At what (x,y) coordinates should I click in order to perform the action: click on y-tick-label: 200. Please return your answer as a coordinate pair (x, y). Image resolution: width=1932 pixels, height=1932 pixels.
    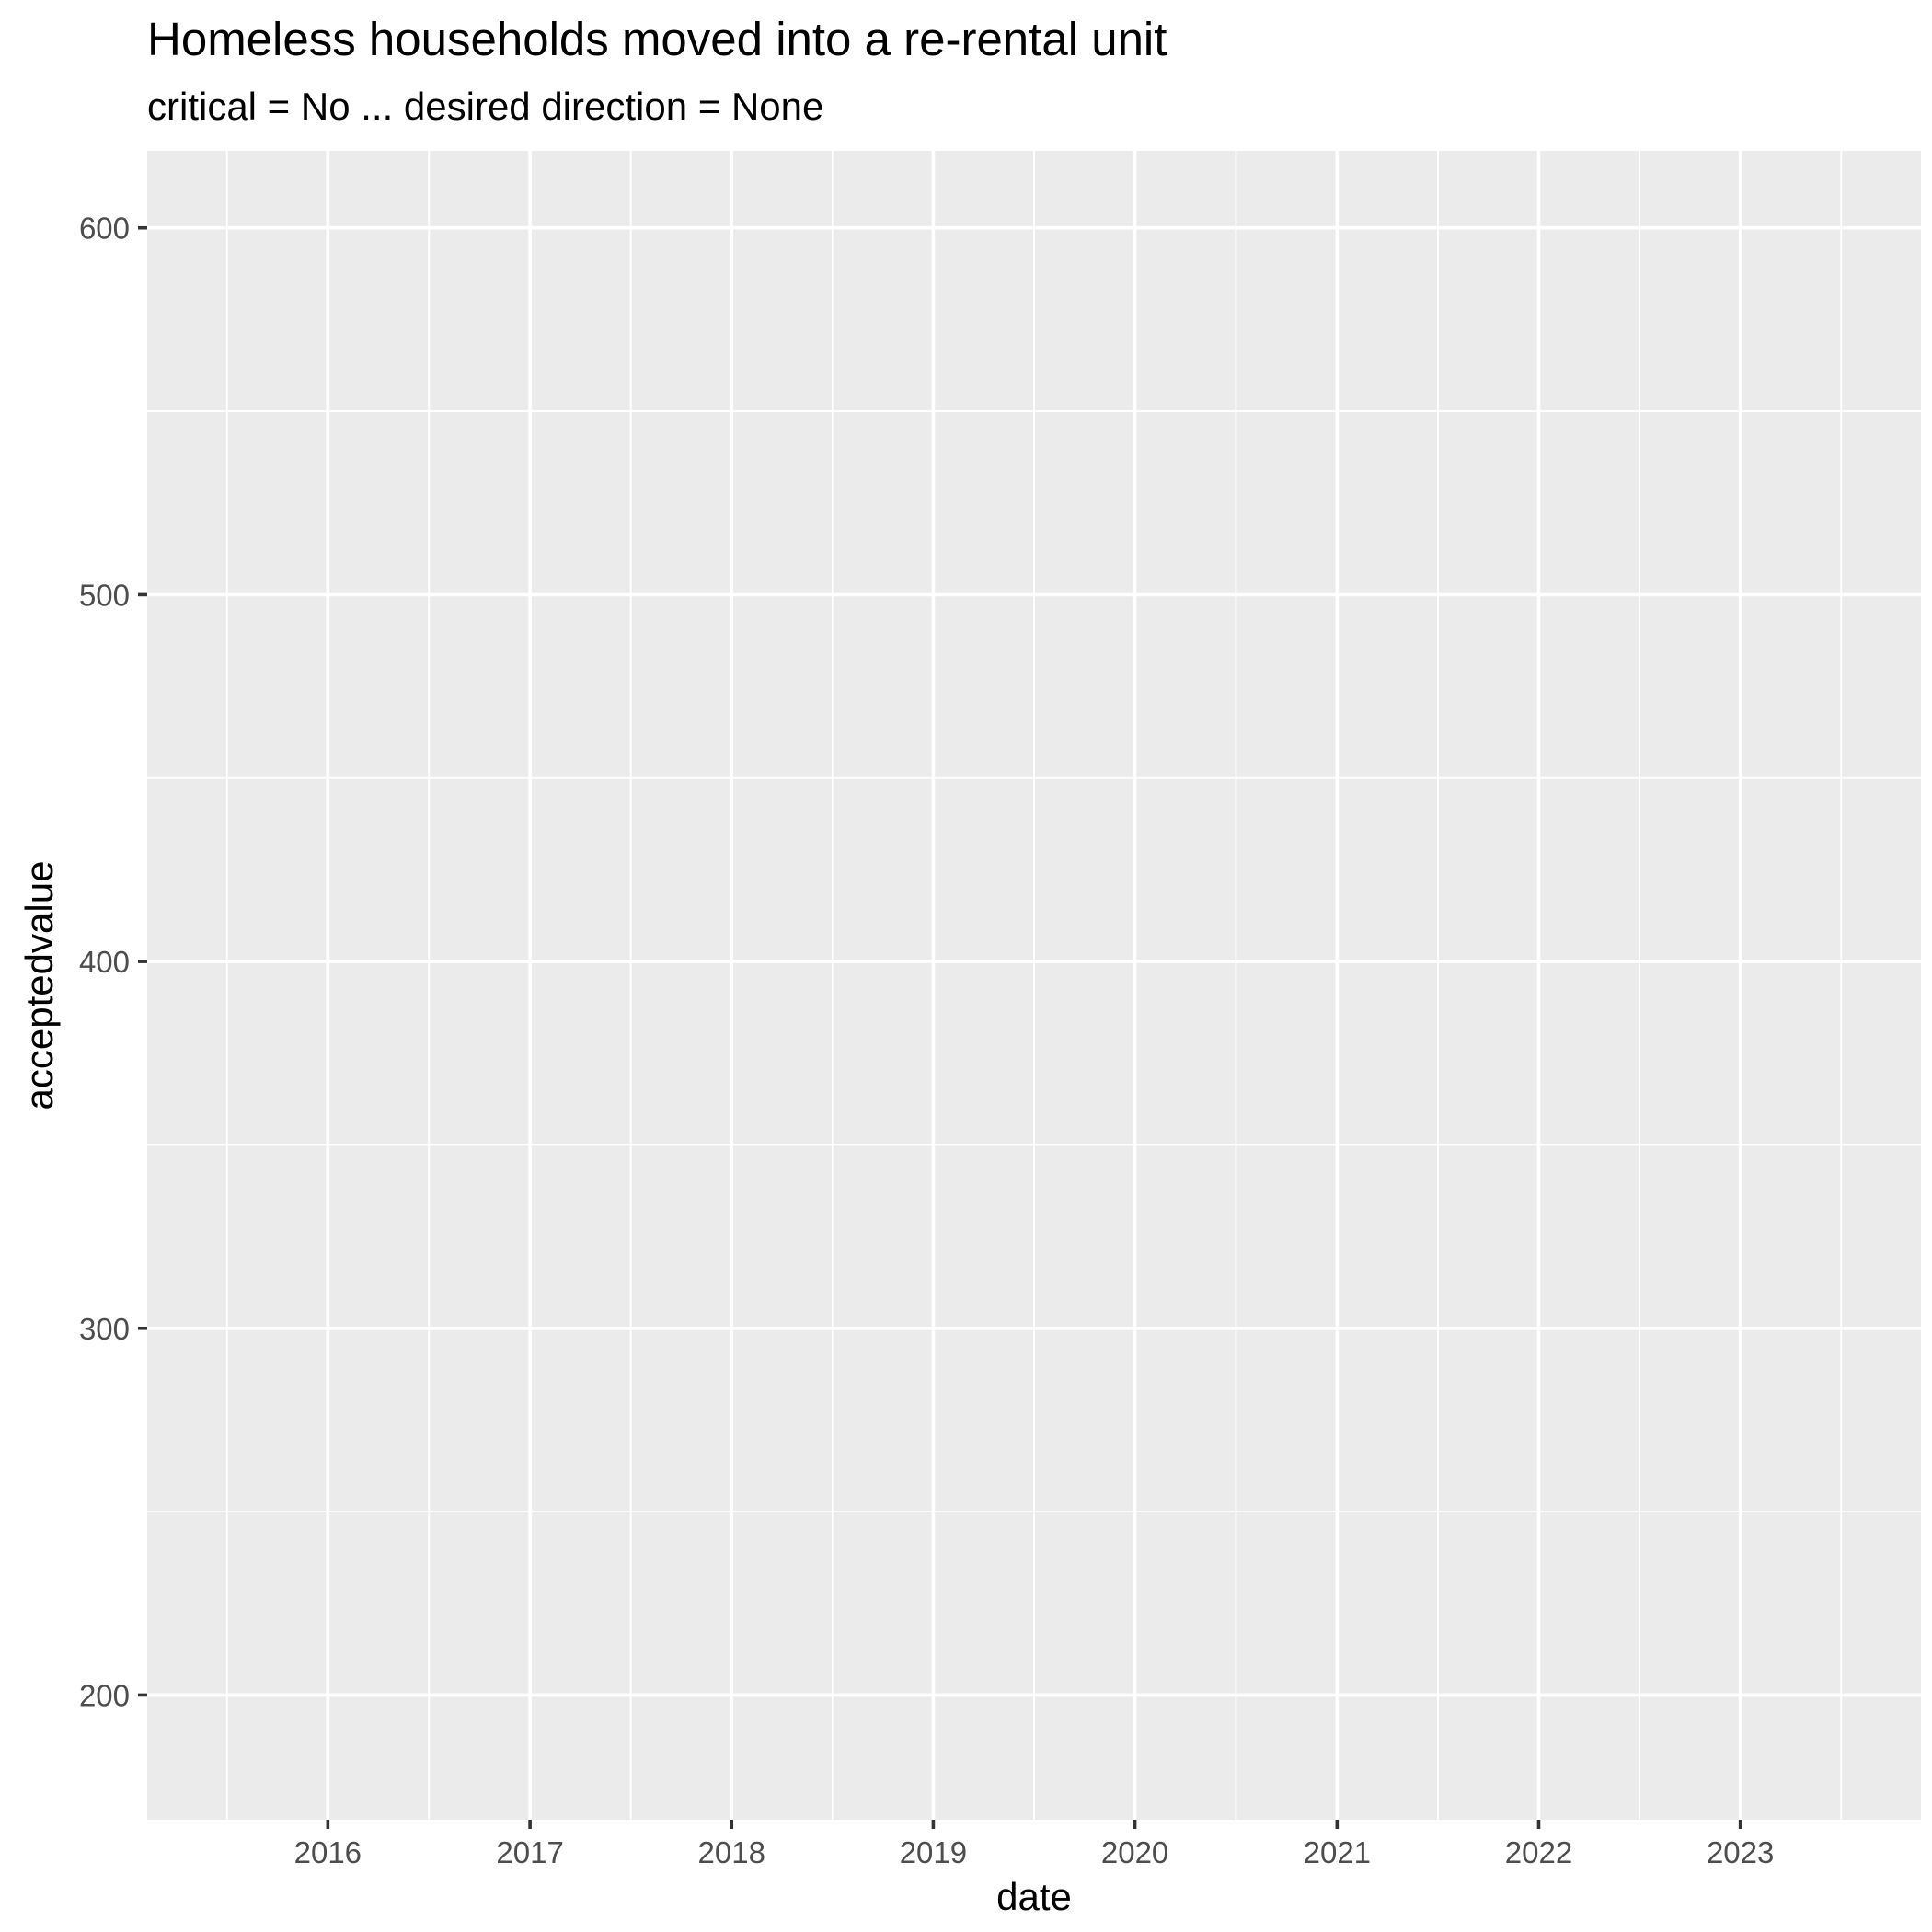
    Looking at the image, I should click on (104, 1695).